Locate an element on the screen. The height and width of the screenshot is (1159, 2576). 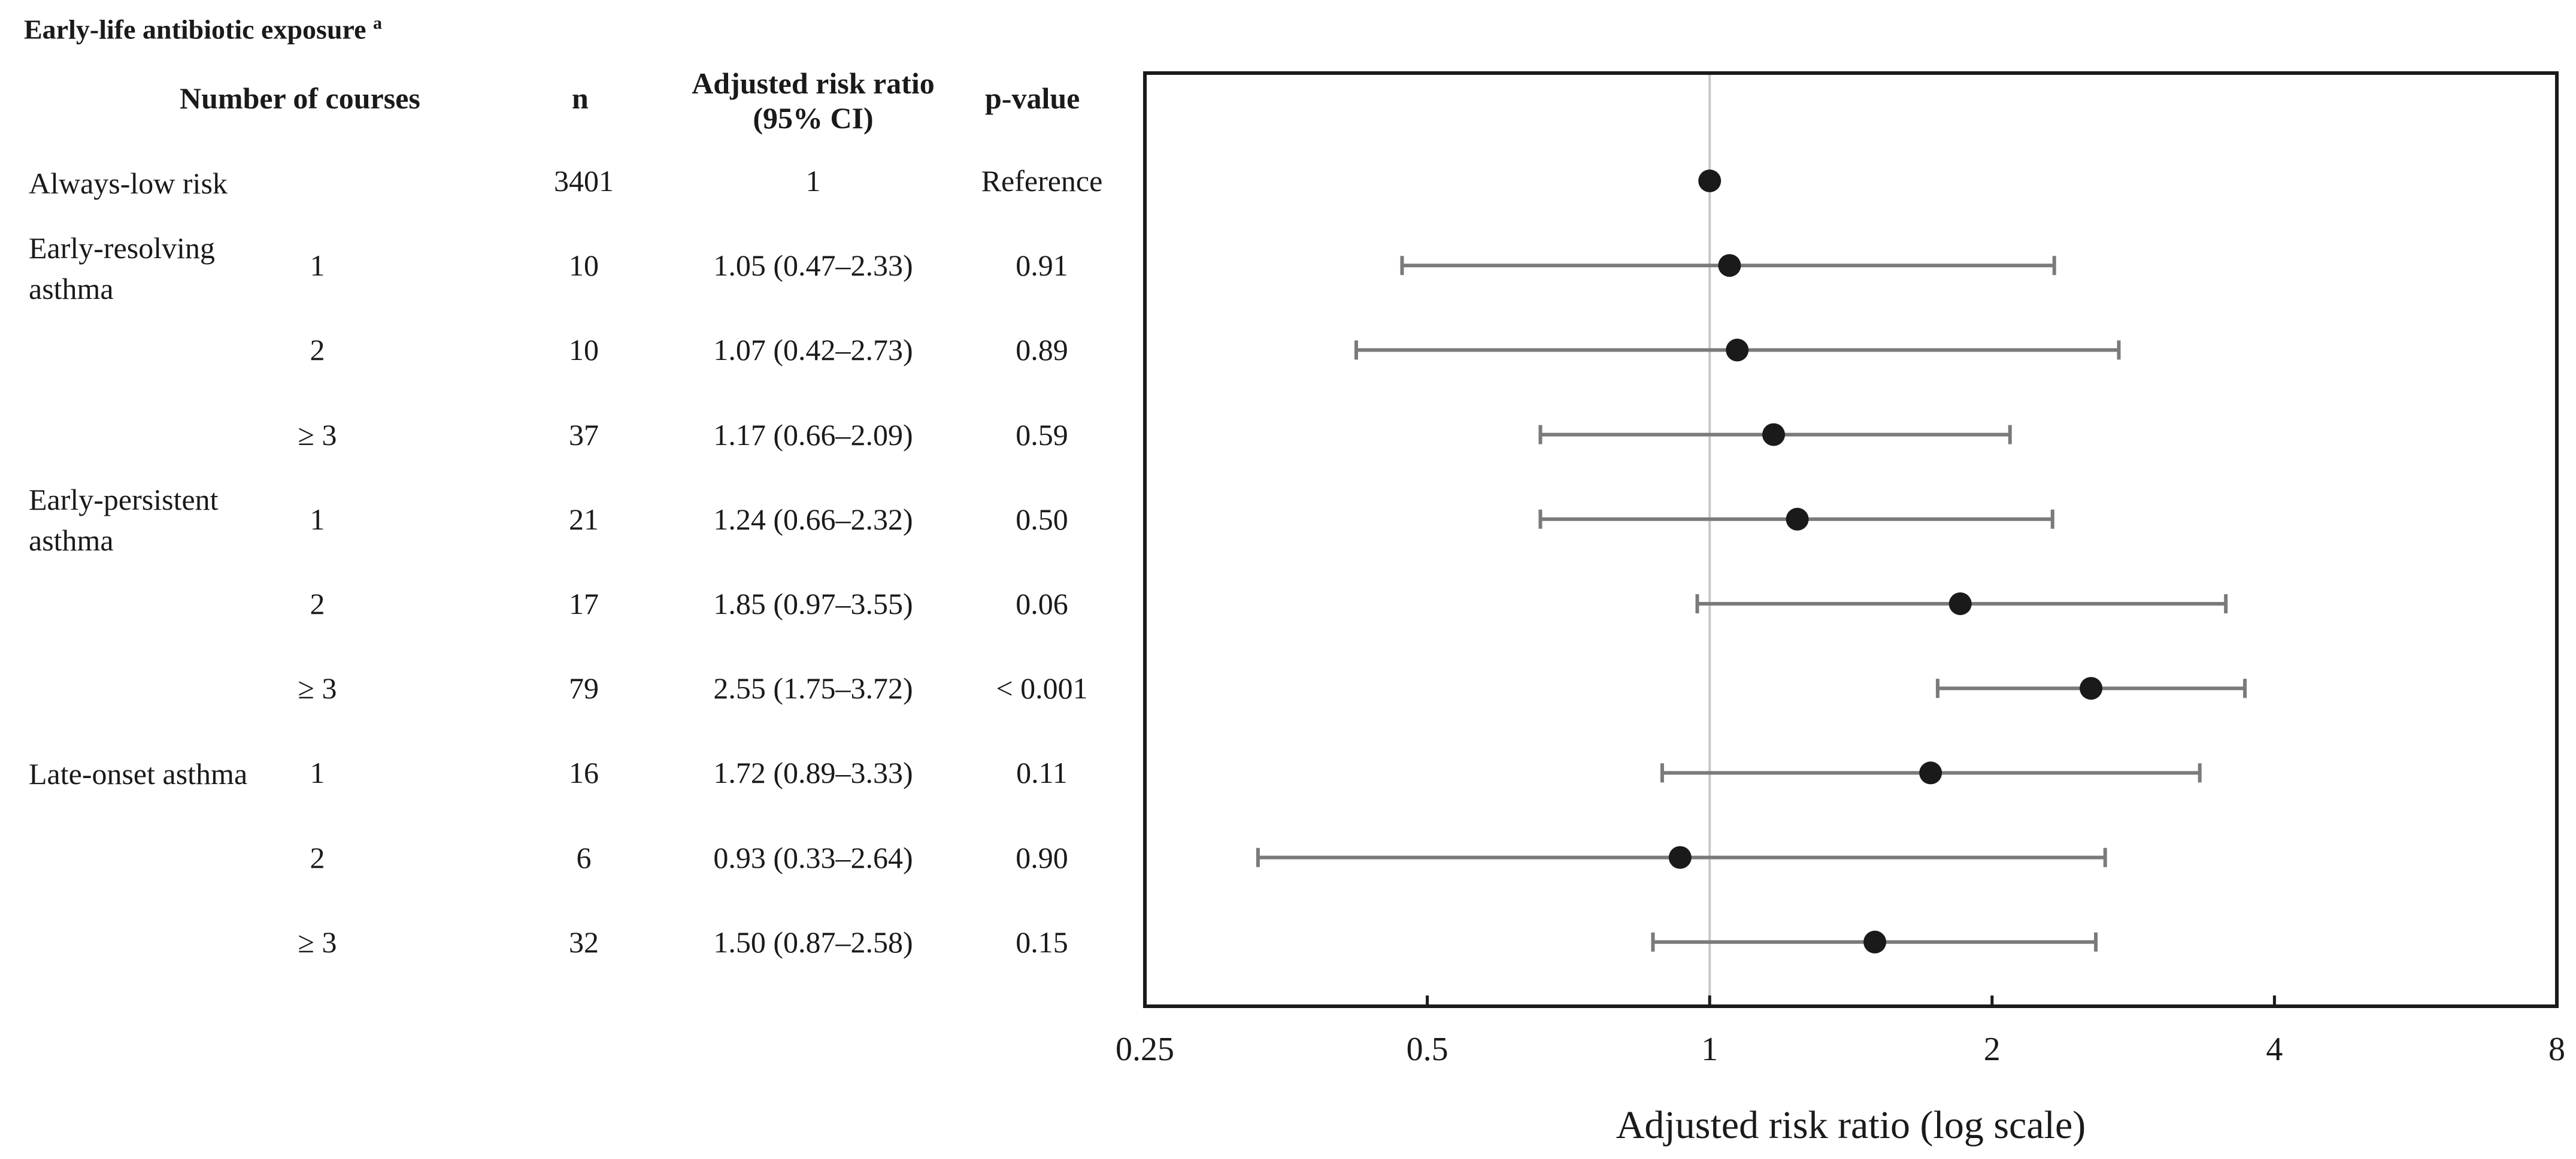
row-8-courses: 2 is located at coordinates (317, 857).